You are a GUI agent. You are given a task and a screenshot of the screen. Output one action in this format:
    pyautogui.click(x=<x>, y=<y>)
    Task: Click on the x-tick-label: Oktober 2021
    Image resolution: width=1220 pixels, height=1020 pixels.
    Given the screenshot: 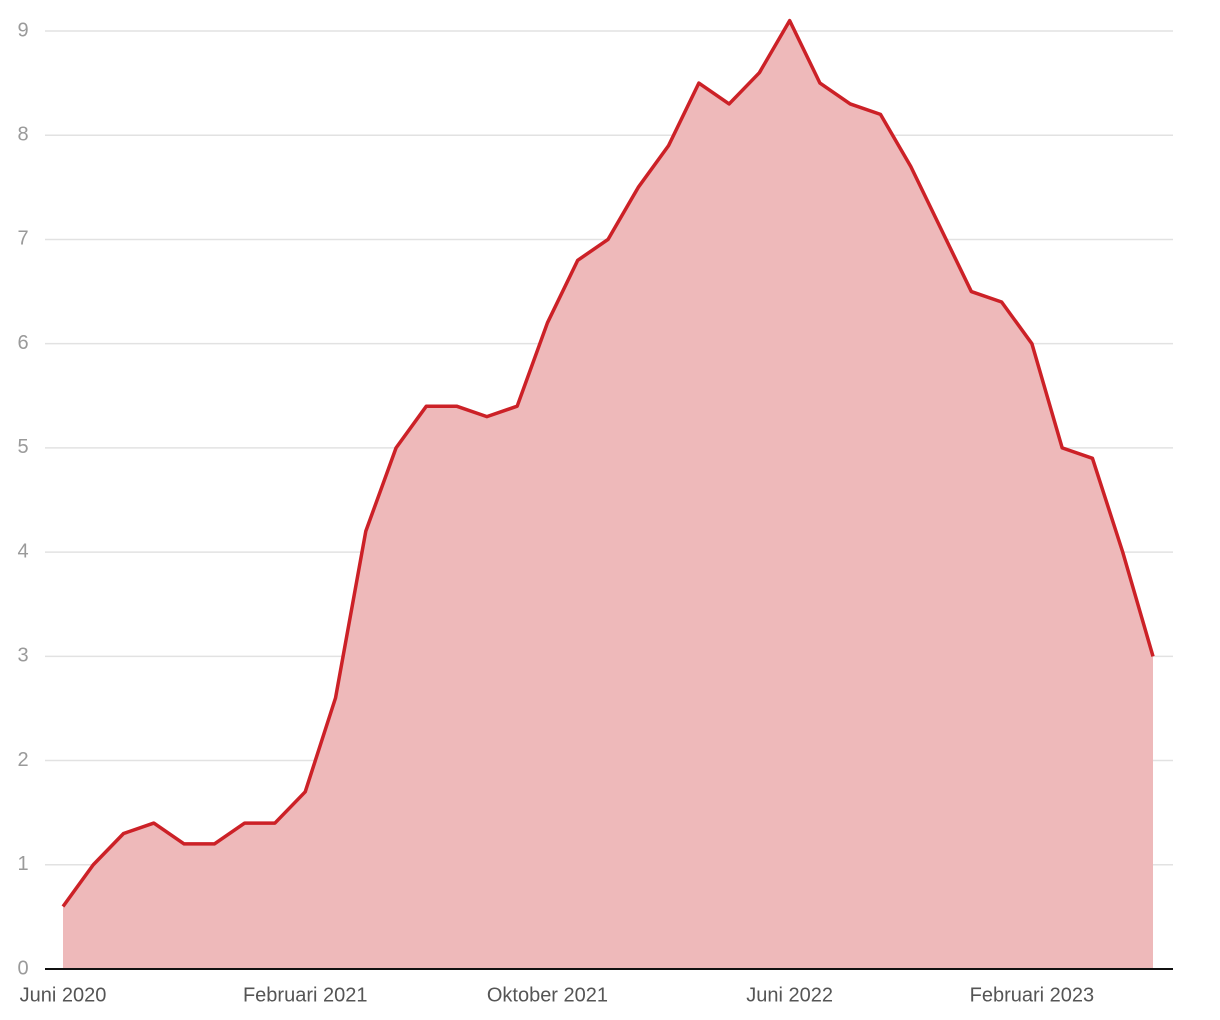 What is the action you would take?
    pyautogui.click(x=547, y=995)
    